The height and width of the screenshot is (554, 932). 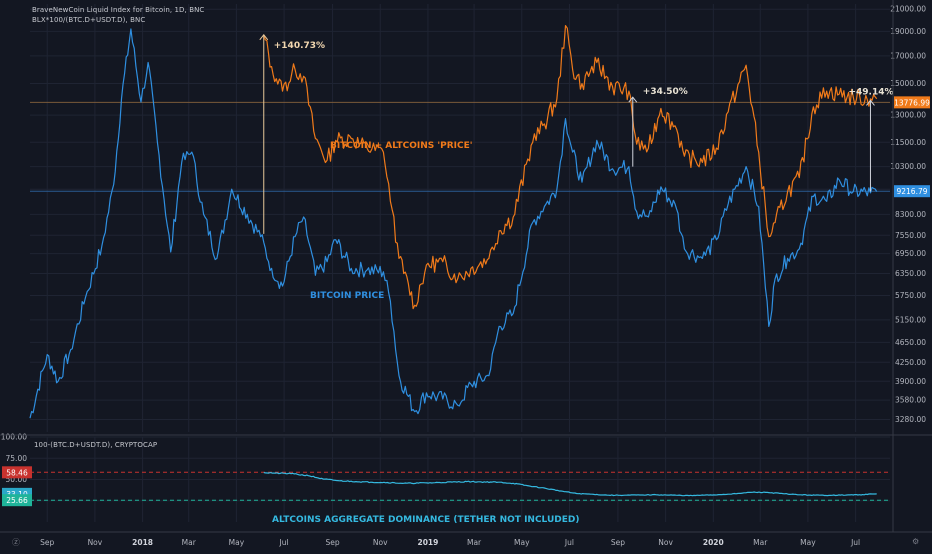 I want to click on y-tick-label: 11500.00, so click(x=908, y=142).